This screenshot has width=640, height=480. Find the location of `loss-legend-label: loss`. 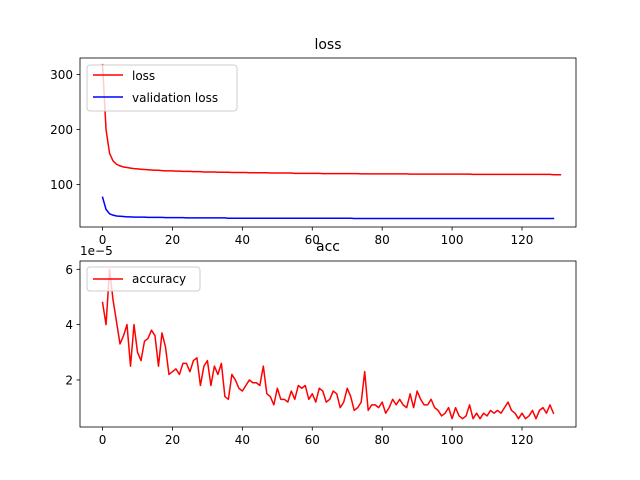

loss-legend-label: loss is located at coordinates (143, 76).